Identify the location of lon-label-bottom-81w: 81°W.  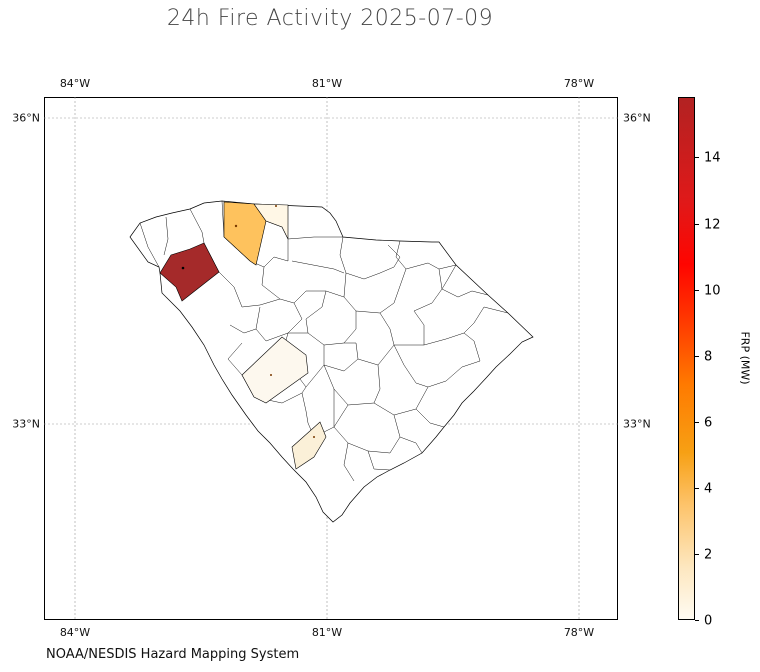
(327, 632).